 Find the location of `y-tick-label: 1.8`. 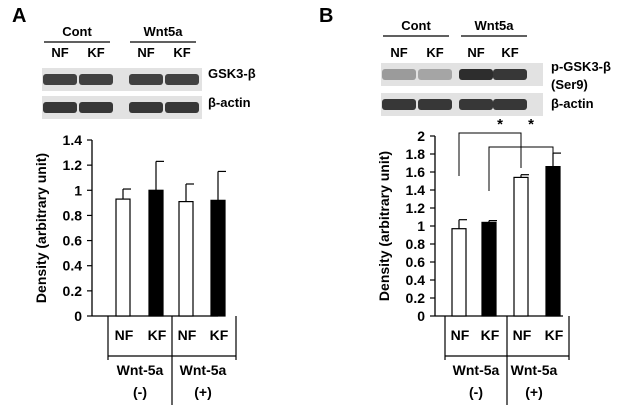

y-tick-label: 1.8 is located at coordinates (416, 154).